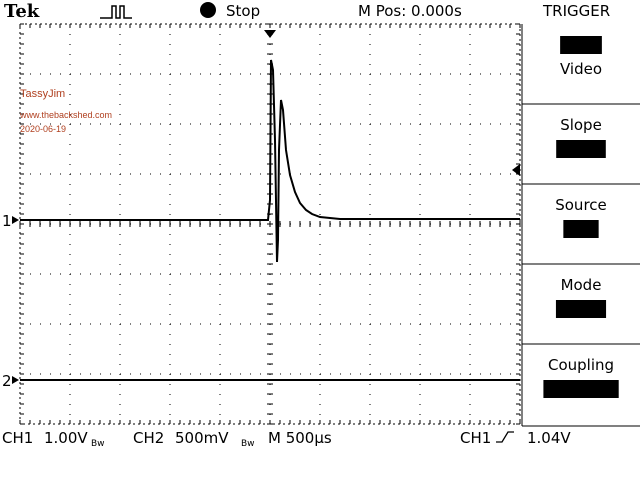 The width and height of the screenshot is (640, 480). I want to click on ch2-marker-arrow, so click(15, 380).